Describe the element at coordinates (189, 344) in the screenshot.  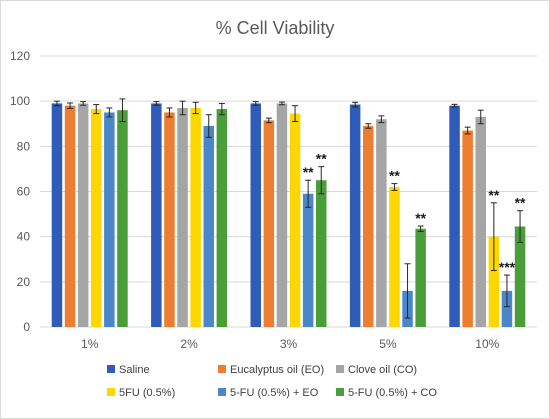
I see `x-tick-label: 2%` at that location.